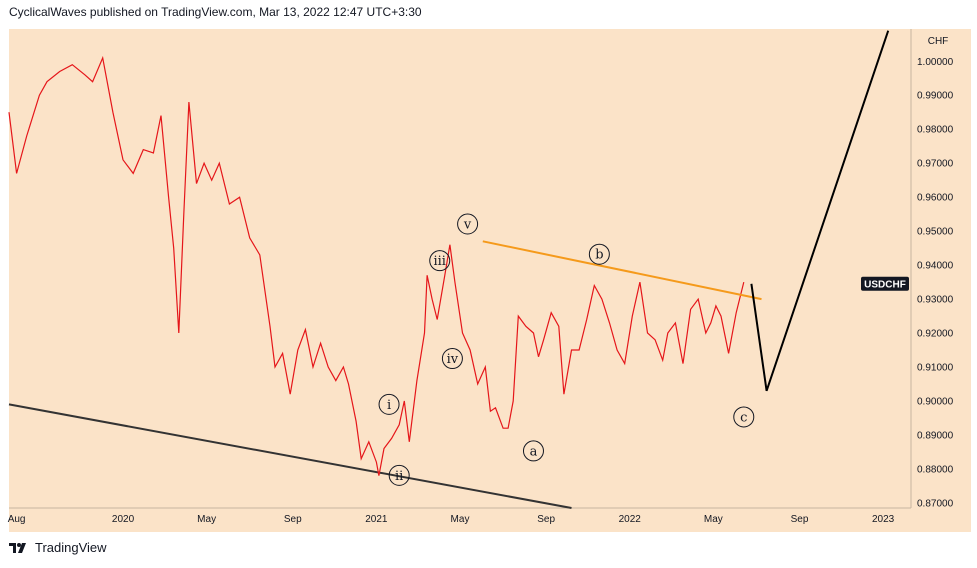  What do you see at coordinates (290, 456) in the screenshot?
I see `channel-trendline` at bounding box center [290, 456].